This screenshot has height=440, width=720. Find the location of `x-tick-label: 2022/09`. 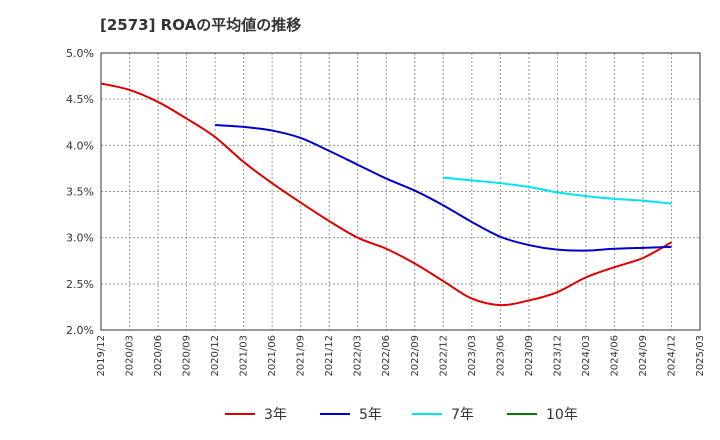

x-tick-label: 2022/09 is located at coordinates (415, 356).